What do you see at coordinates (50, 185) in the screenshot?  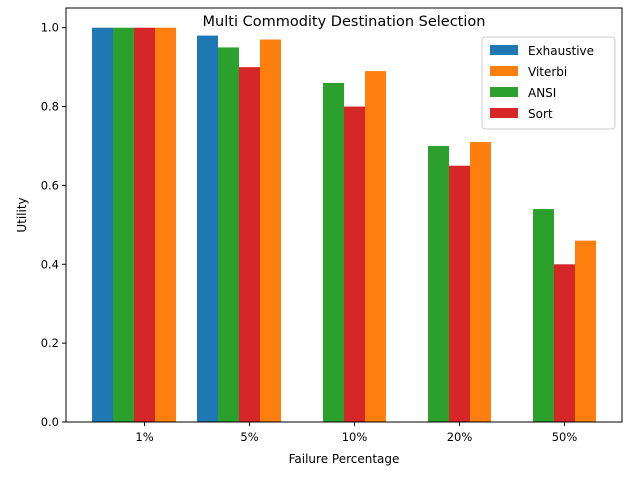 I see `y-tick-label: 0.6` at bounding box center [50, 185].